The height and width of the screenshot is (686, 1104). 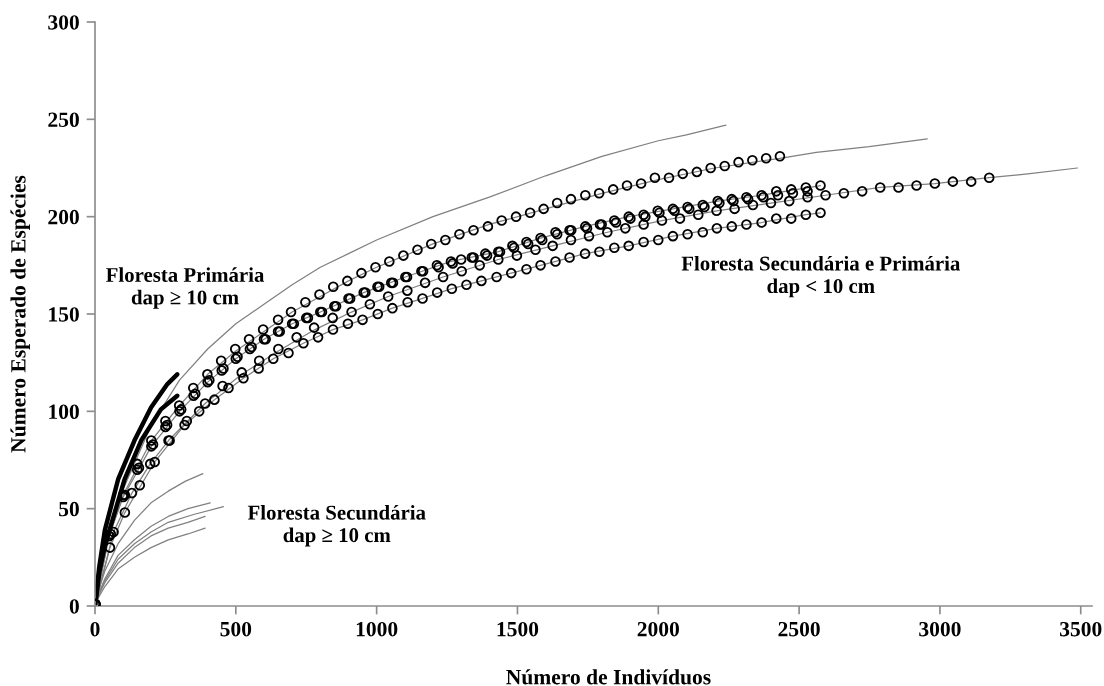 What do you see at coordinates (69, 509) in the screenshot?
I see `y-tick-label: 50` at bounding box center [69, 509].